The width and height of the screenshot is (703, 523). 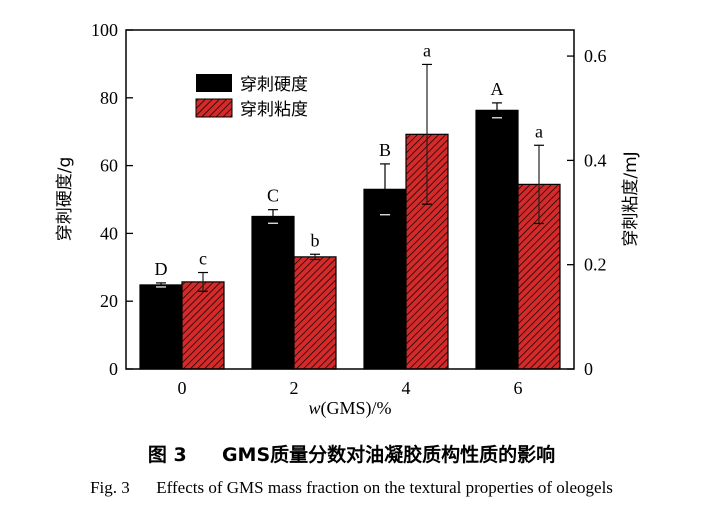 What do you see at coordinates (65, 199) in the screenshot?
I see `y-axis-left-label: 穿刺硬度/g` at bounding box center [65, 199].